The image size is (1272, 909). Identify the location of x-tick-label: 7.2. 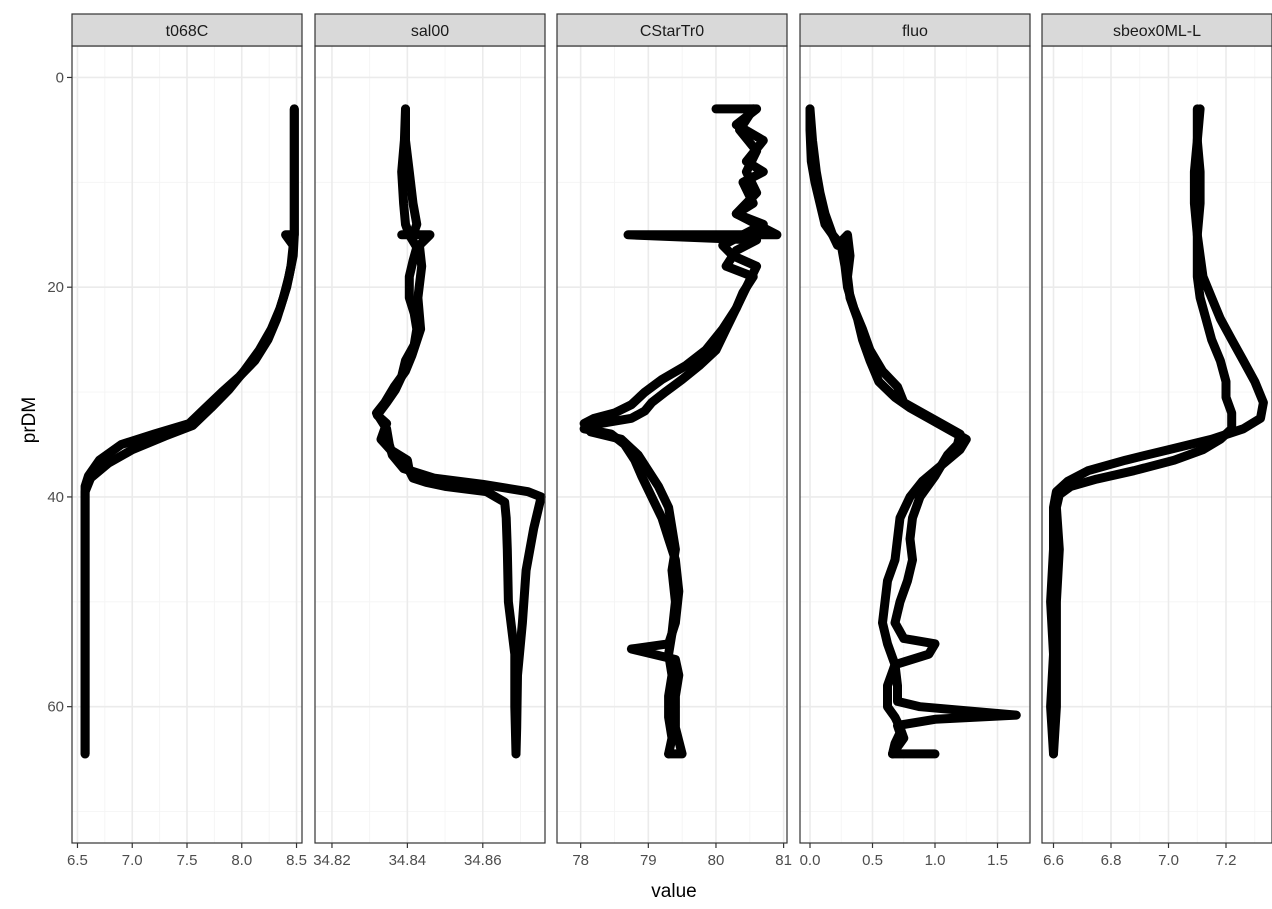
(1226, 860).